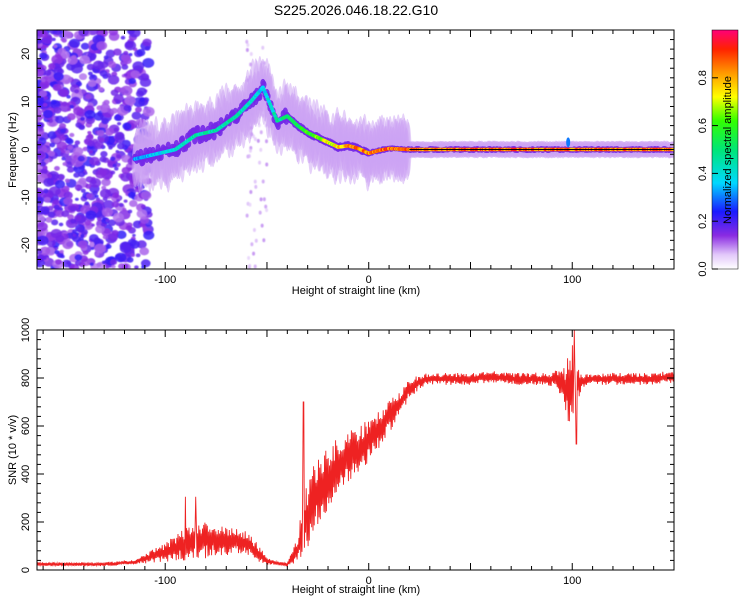  What do you see at coordinates (369, 581) in the screenshot?
I see `snr-xtick-label: 0` at bounding box center [369, 581].